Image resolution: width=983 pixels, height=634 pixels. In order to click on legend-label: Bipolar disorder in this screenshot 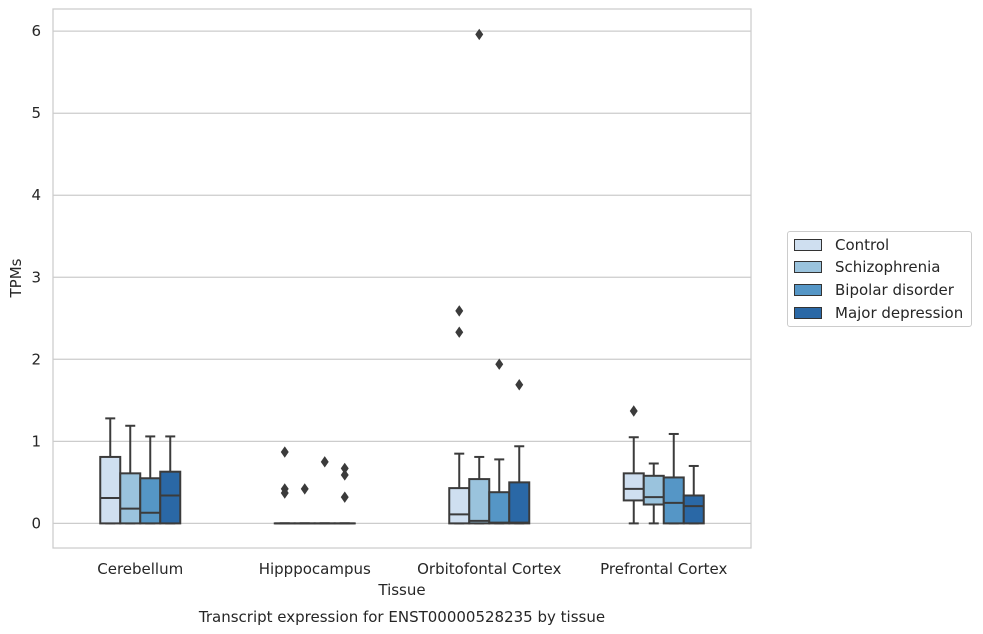, I will do `click(894, 290)`.